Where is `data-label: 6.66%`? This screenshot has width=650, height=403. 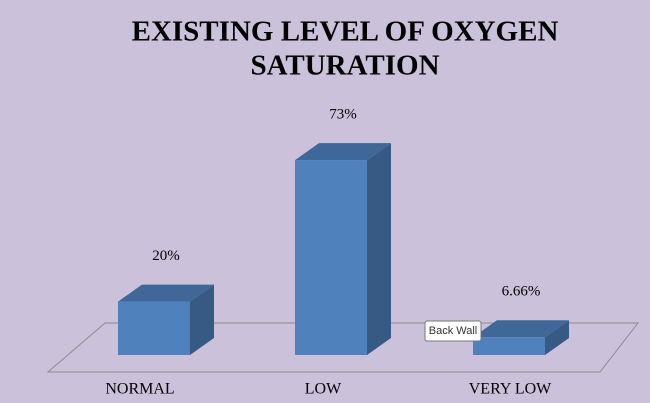 data-label: 6.66% is located at coordinates (521, 292).